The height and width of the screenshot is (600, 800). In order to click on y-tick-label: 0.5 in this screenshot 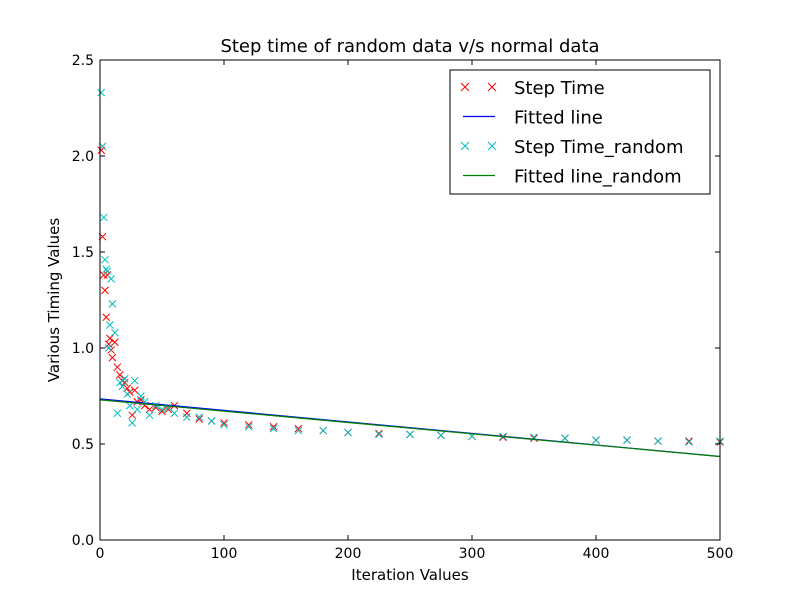, I will do `click(83, 445)`.